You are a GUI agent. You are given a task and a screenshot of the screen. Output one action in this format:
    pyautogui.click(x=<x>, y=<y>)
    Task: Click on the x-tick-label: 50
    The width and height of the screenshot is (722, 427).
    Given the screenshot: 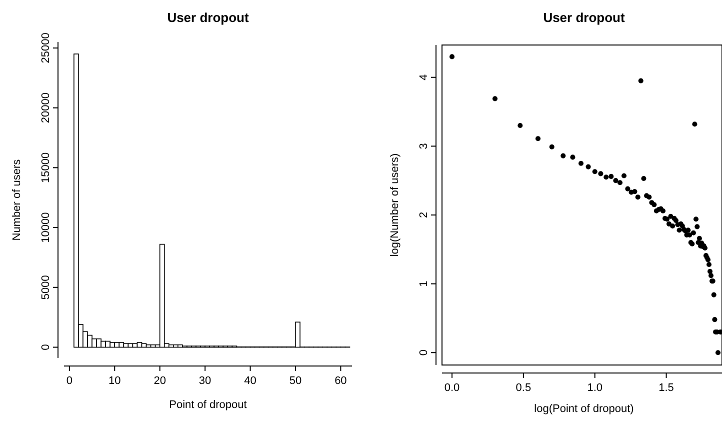 What is the action you would take?
    pyautogui.click(x=295, y=381)
    